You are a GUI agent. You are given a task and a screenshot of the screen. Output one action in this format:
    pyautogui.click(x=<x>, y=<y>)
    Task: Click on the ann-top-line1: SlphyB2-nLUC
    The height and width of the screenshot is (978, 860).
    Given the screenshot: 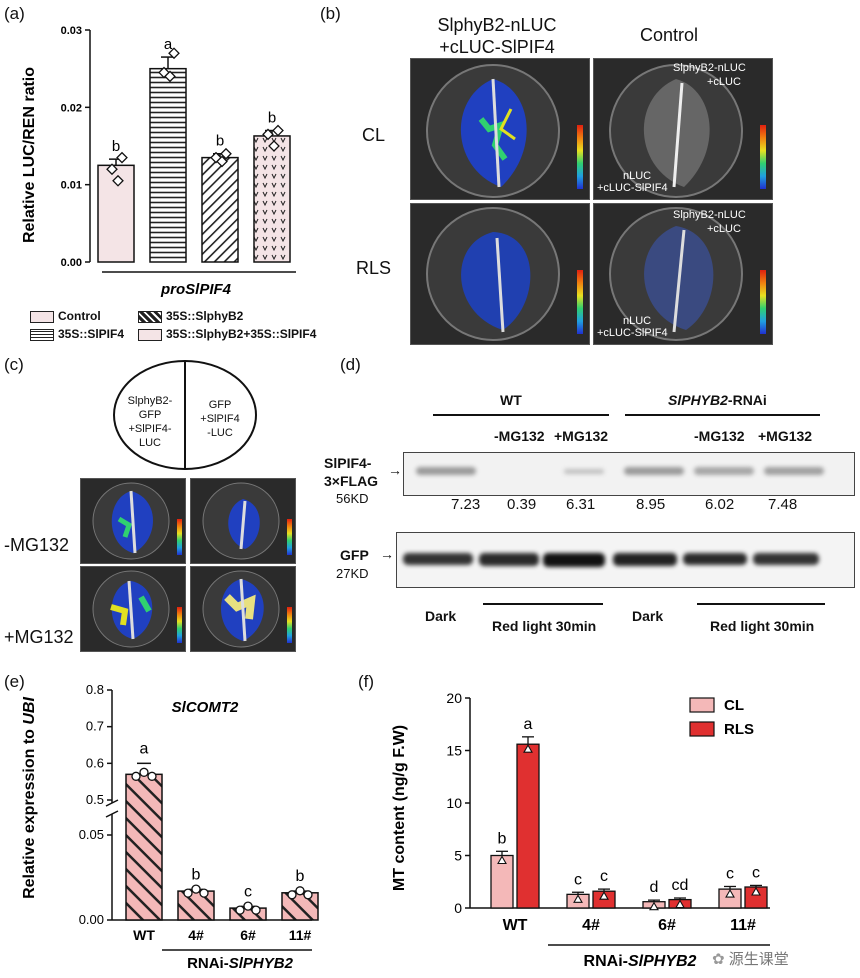 What is the action you would take?
    pyautogui.click(x=709, y=215)
    